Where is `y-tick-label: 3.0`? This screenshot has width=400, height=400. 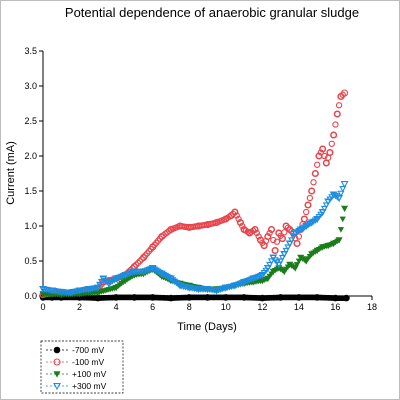 y-tick-label: 3.0 is located at coordinates (30, 86).